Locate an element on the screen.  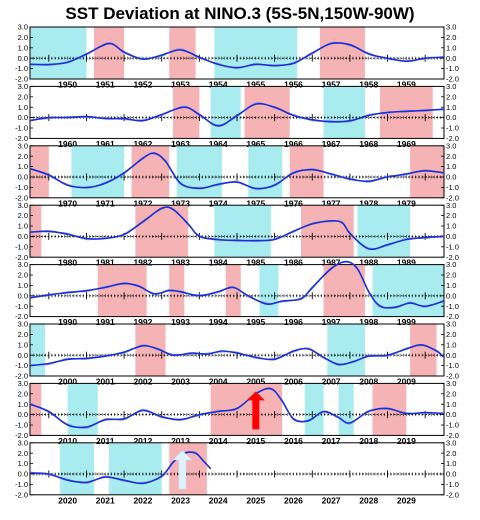
year-label: 1991 is located at coordinates (105, 322).